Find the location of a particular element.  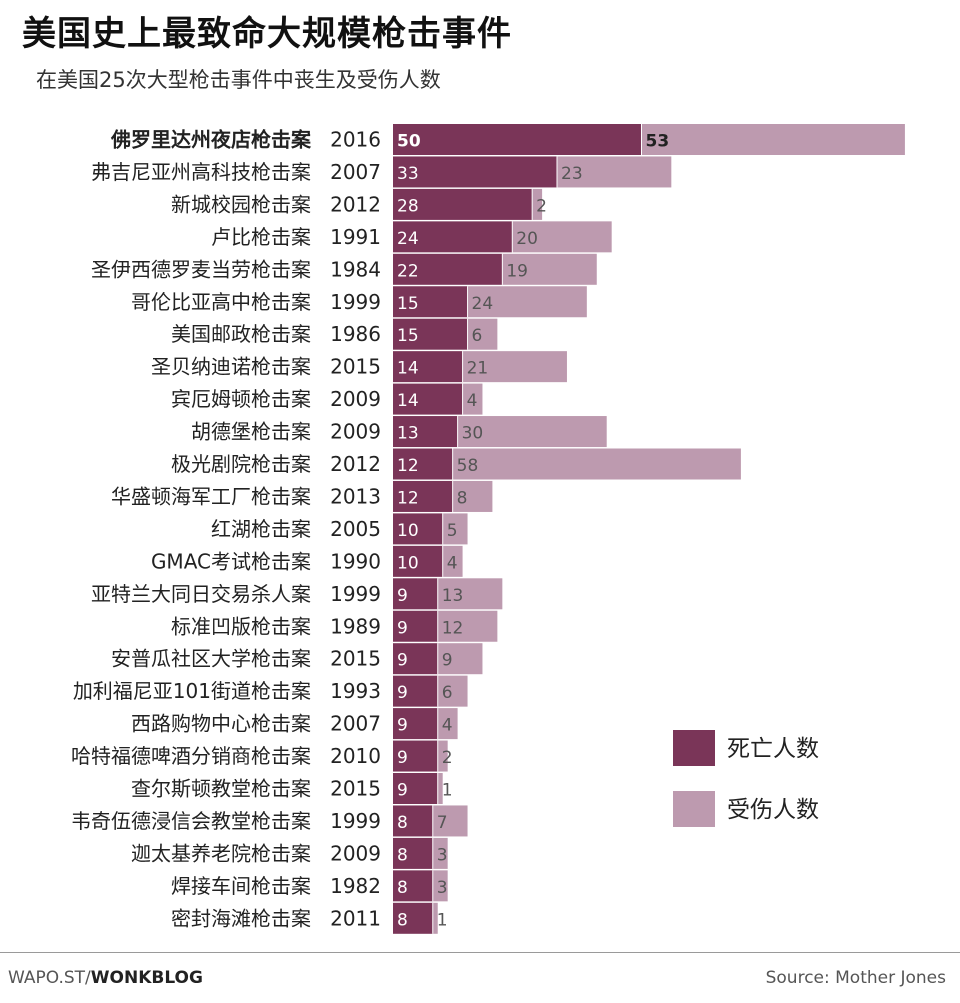

chart-subtitle: 在美国25次大型枪击事件中丧生及受伤人数 is located at coordinates (238, 80).